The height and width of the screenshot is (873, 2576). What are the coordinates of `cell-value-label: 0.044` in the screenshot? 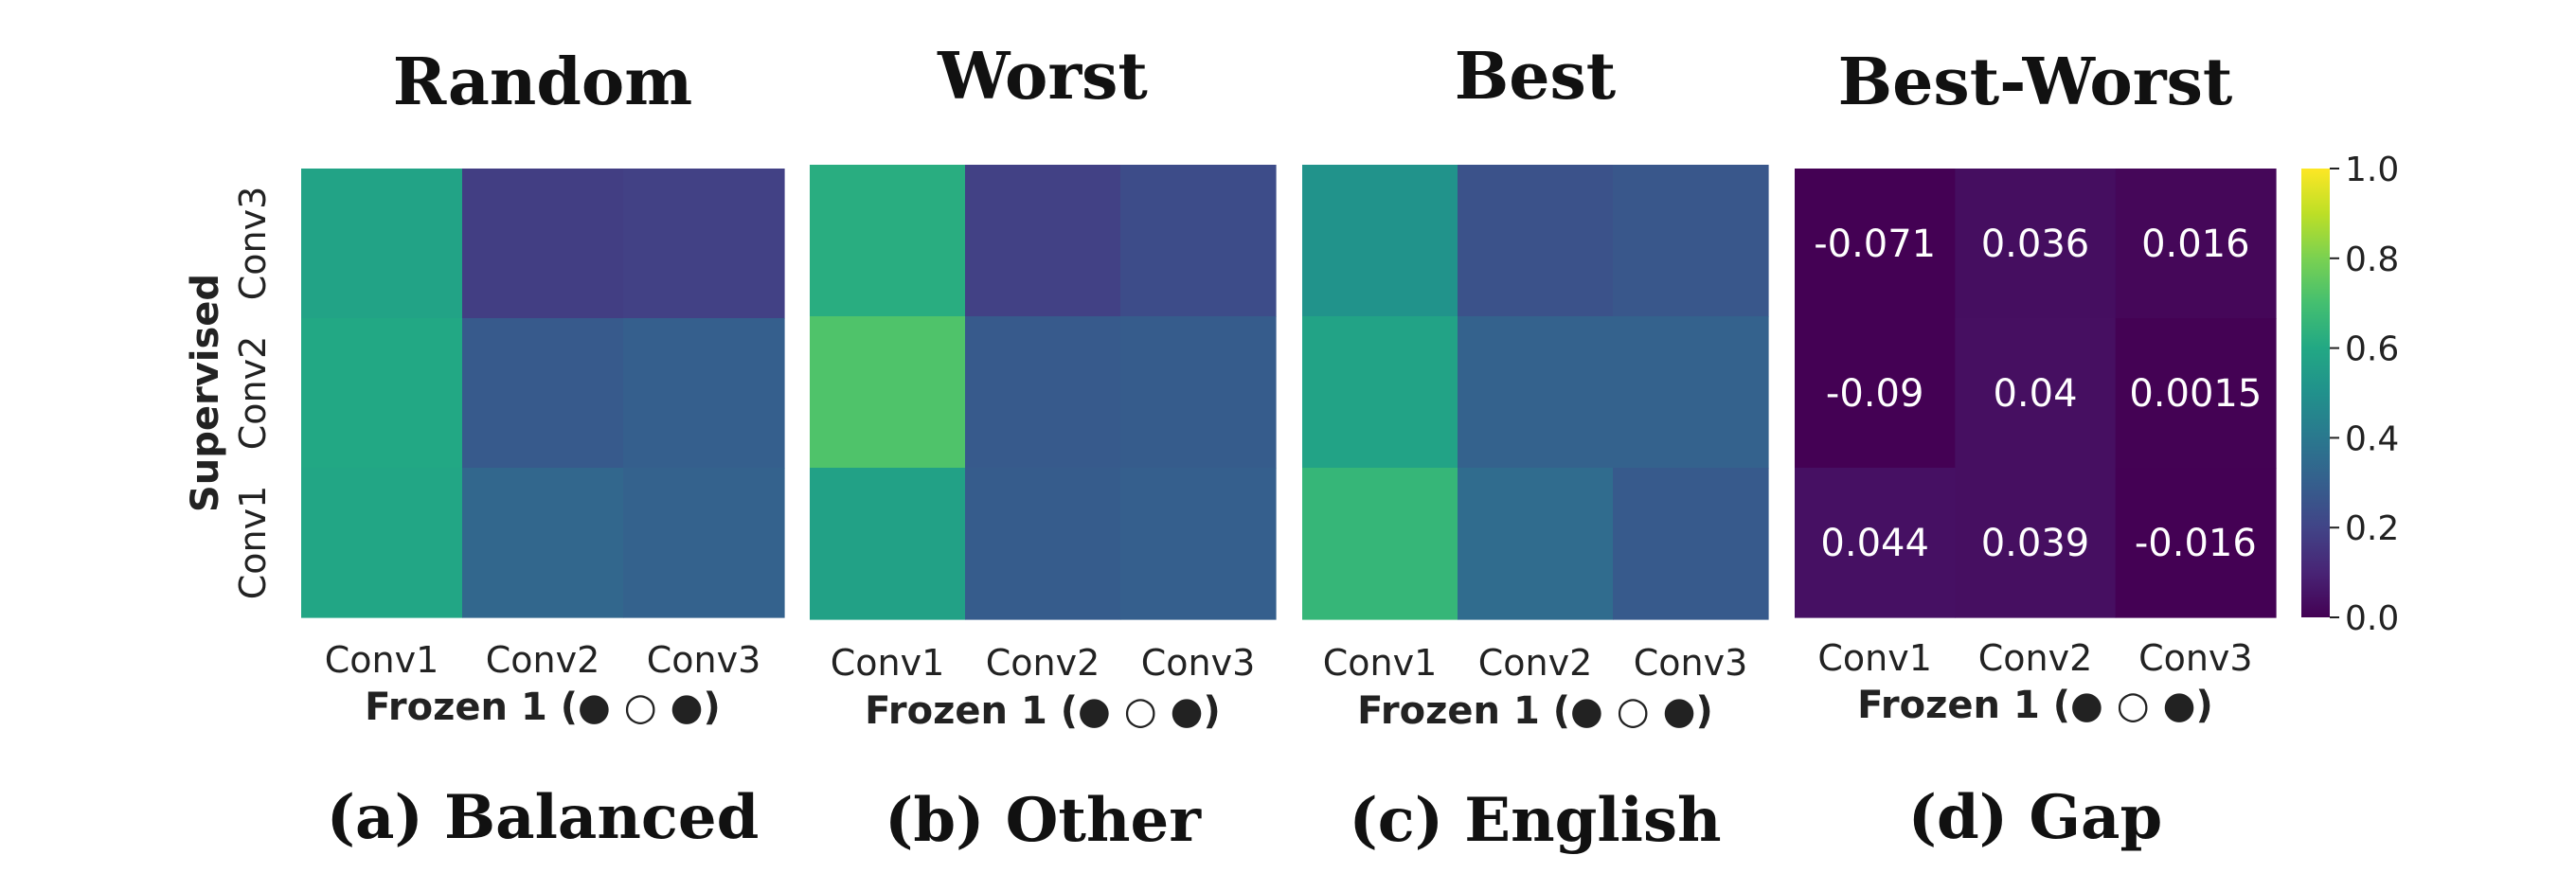 It's located at (1874, 543).